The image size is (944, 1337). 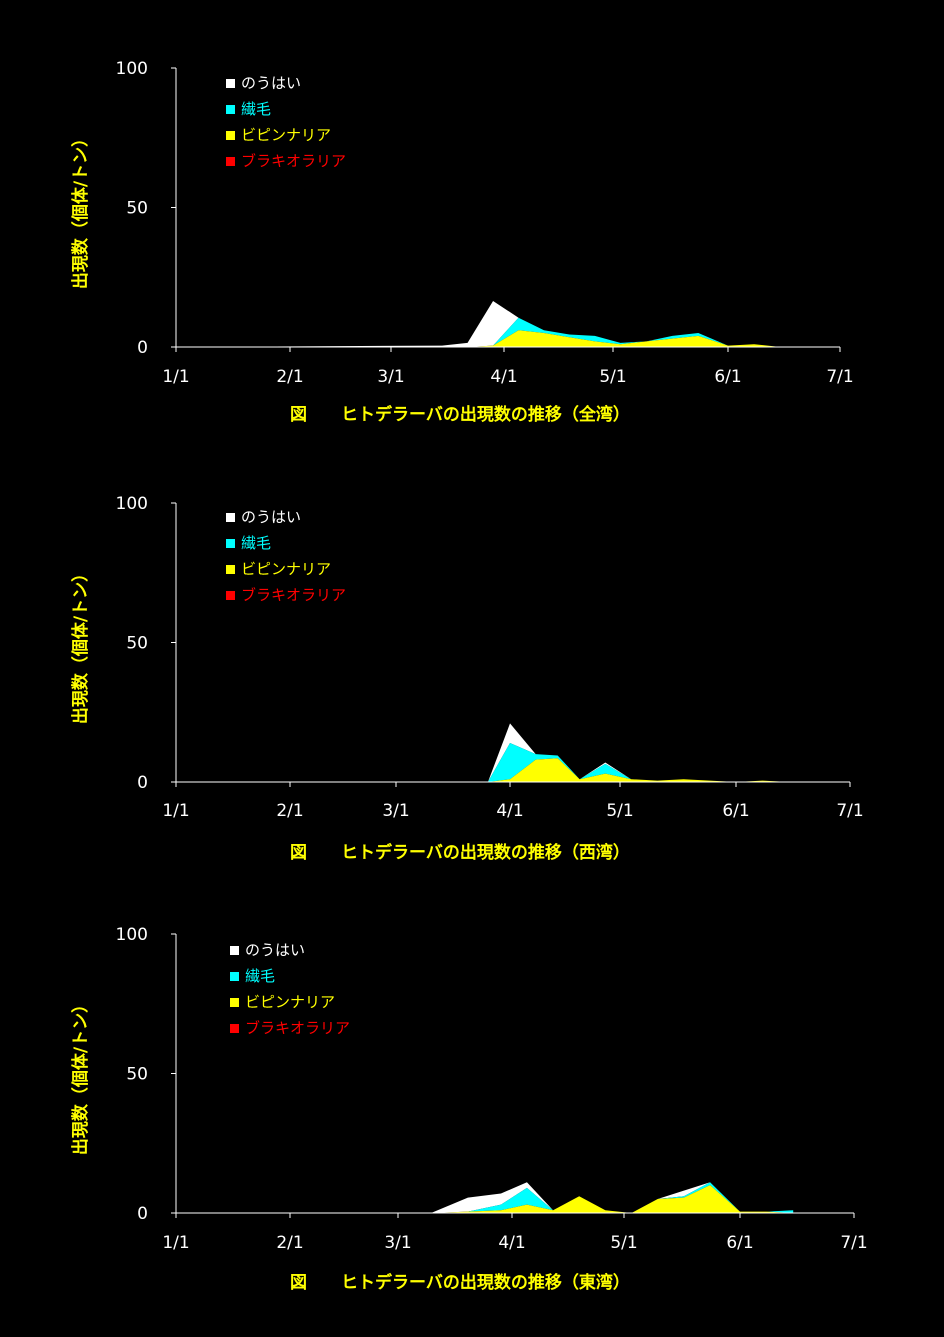 I want to click on chart-title: 図 ヒトデラーバの出現数の推移（東湾）, so click(x=460, y=1282).